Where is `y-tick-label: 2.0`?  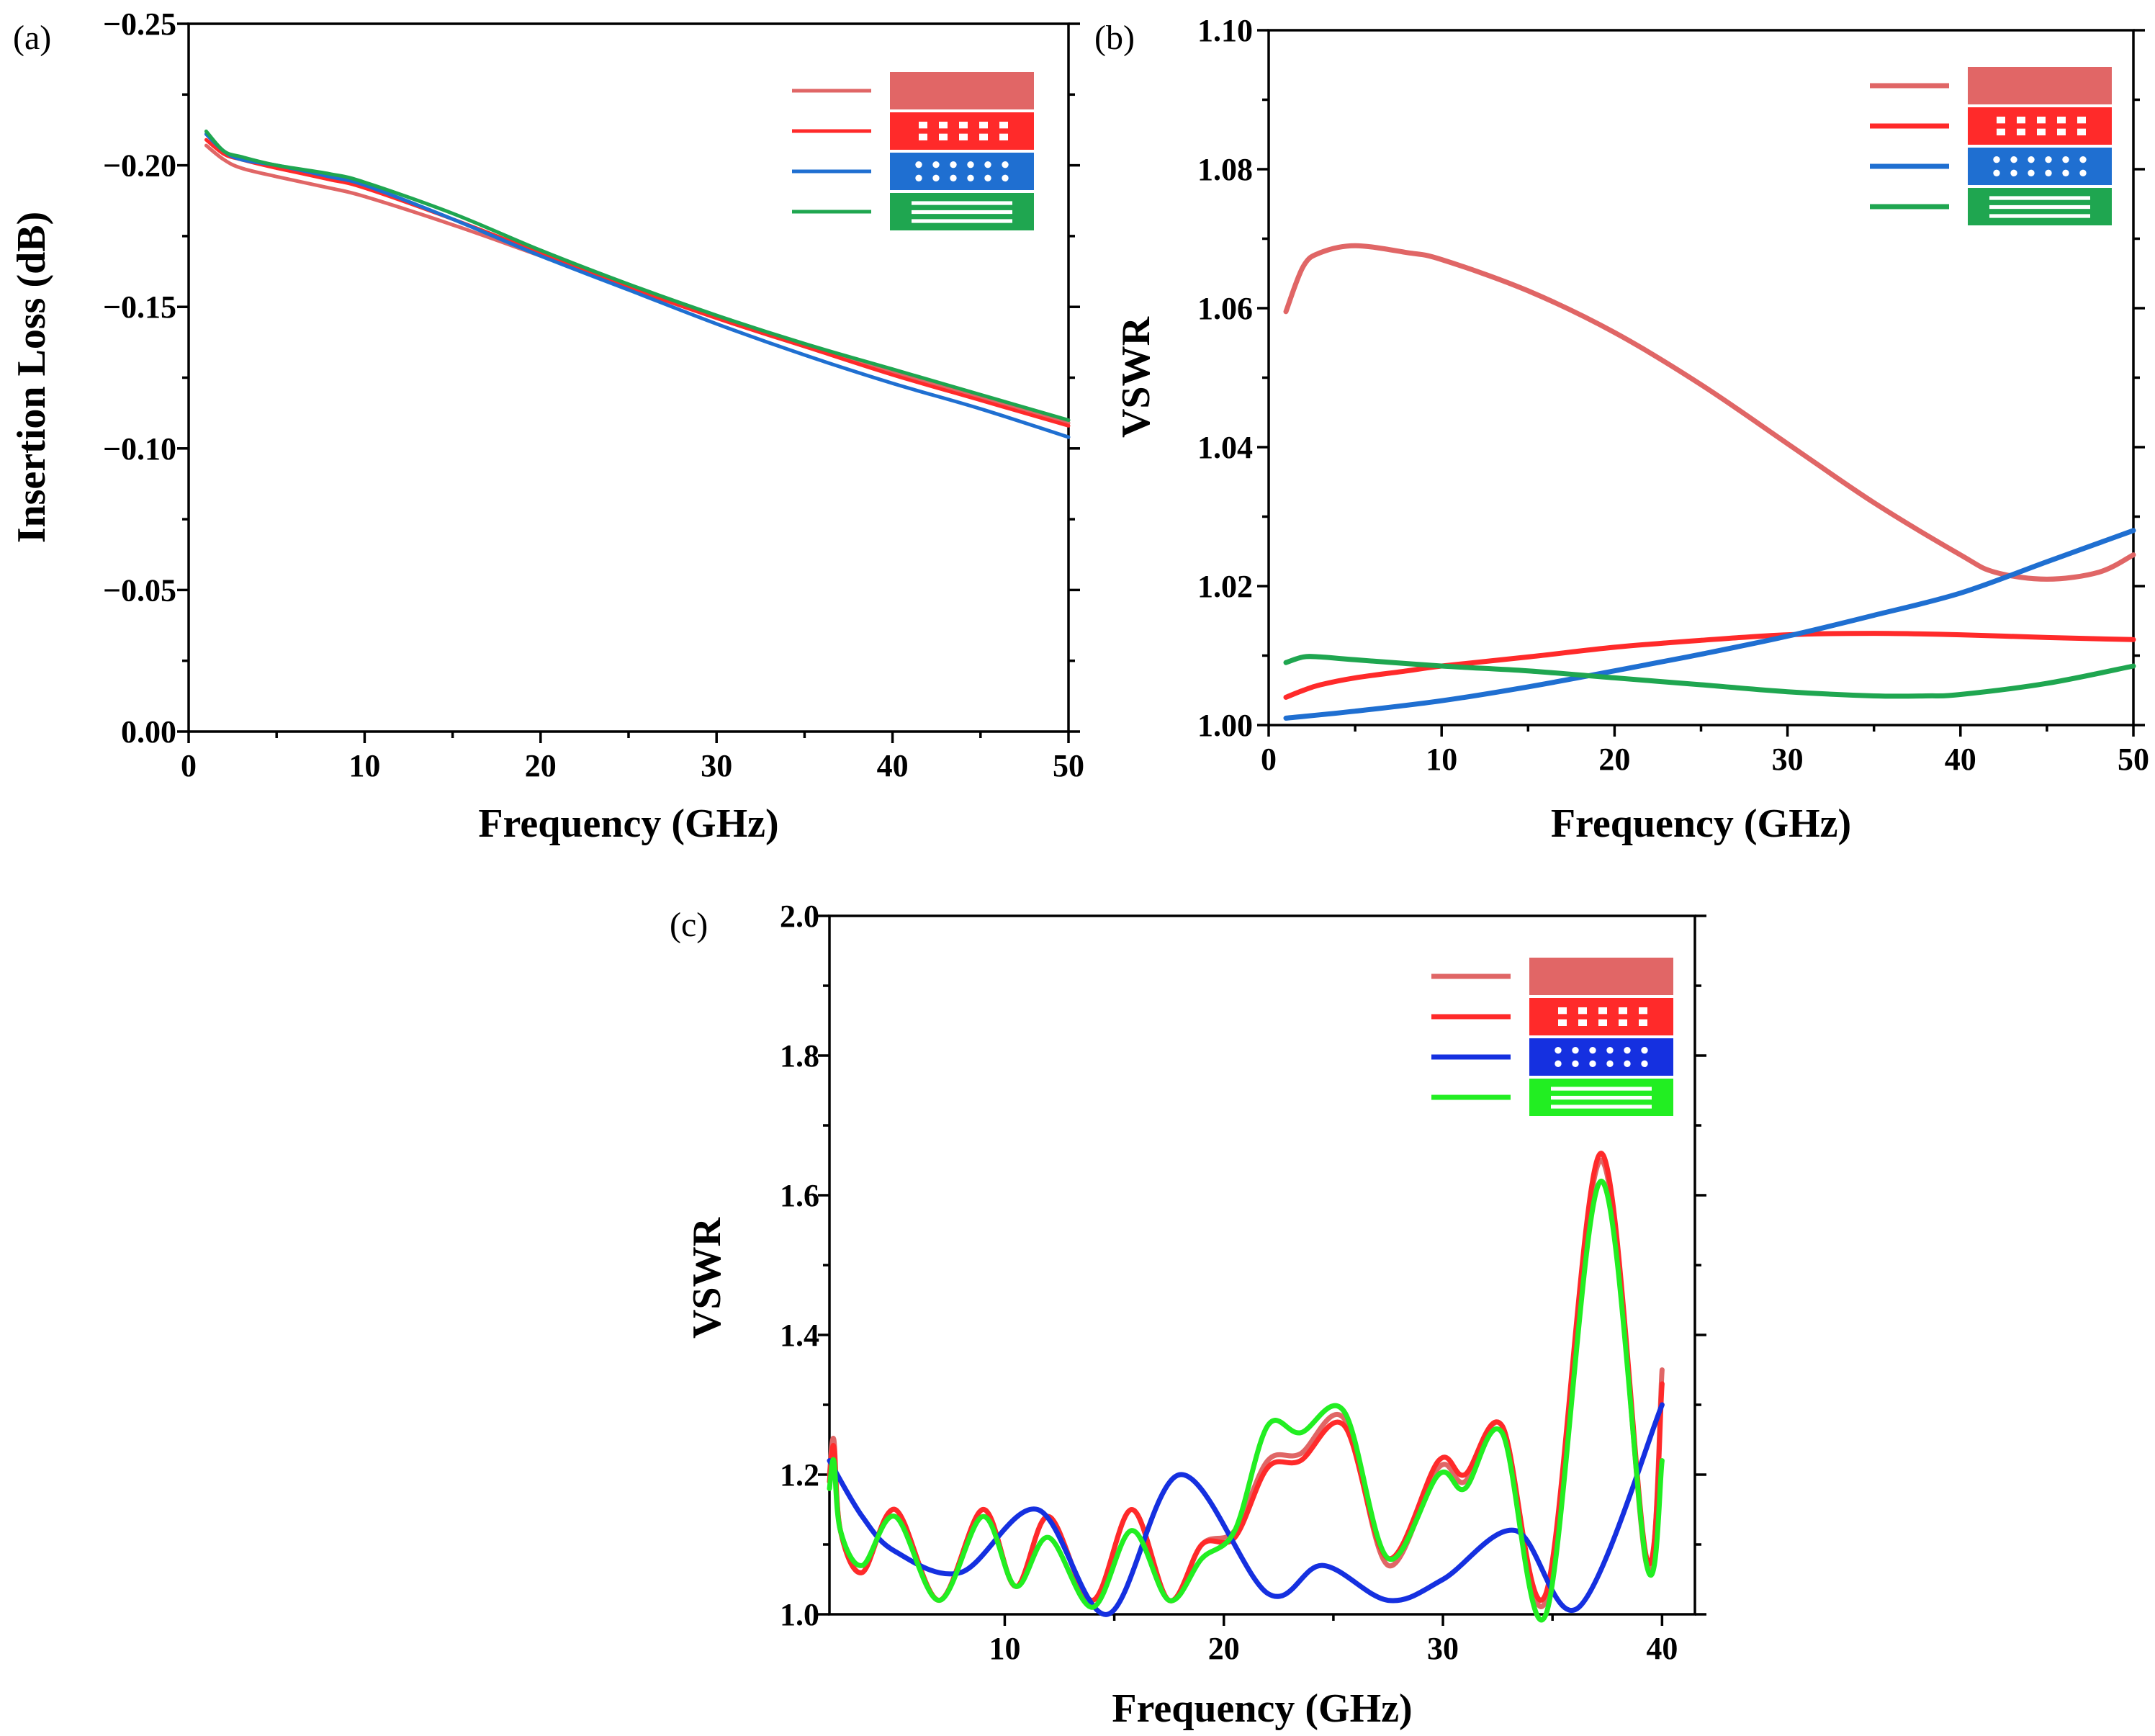
y-tick-label: 2.0 is located at coordinates (799, 917).